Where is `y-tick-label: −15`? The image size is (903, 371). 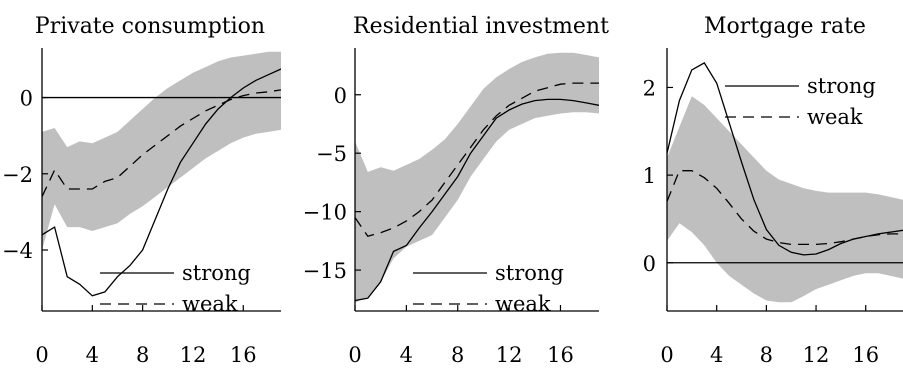
y-tick-label: −15 is located at coordinates (325, 271).